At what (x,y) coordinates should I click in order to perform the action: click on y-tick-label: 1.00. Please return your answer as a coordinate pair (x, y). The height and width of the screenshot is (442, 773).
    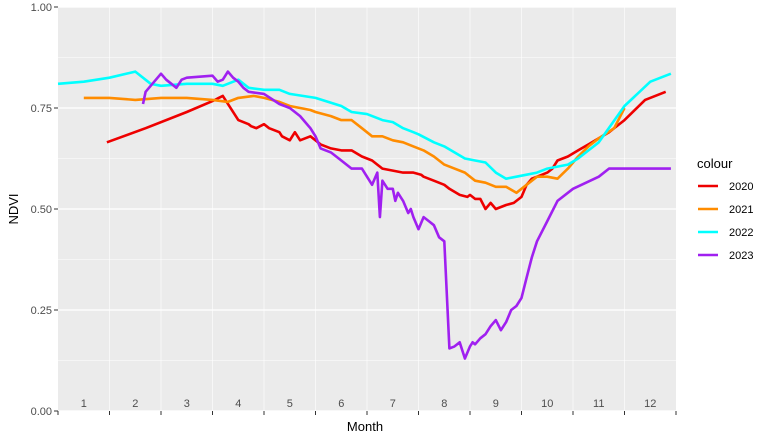
    Looking at the image, I should click on (41, 8).